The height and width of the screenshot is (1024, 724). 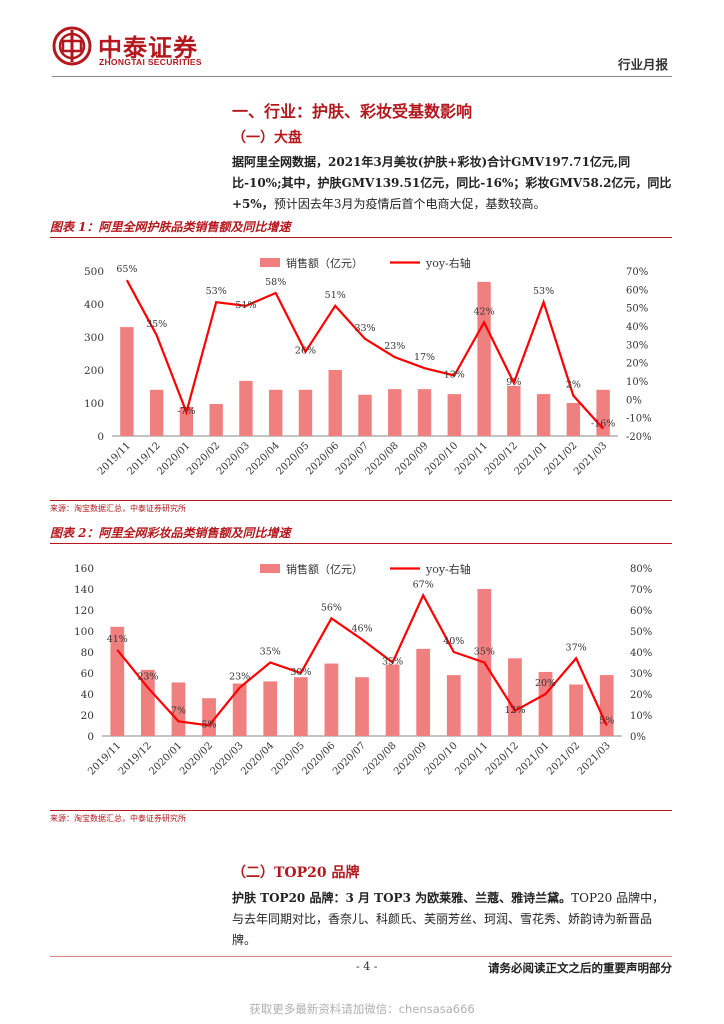 I want to click on y-left-tick-label: 200, so click(x=94, y=371).